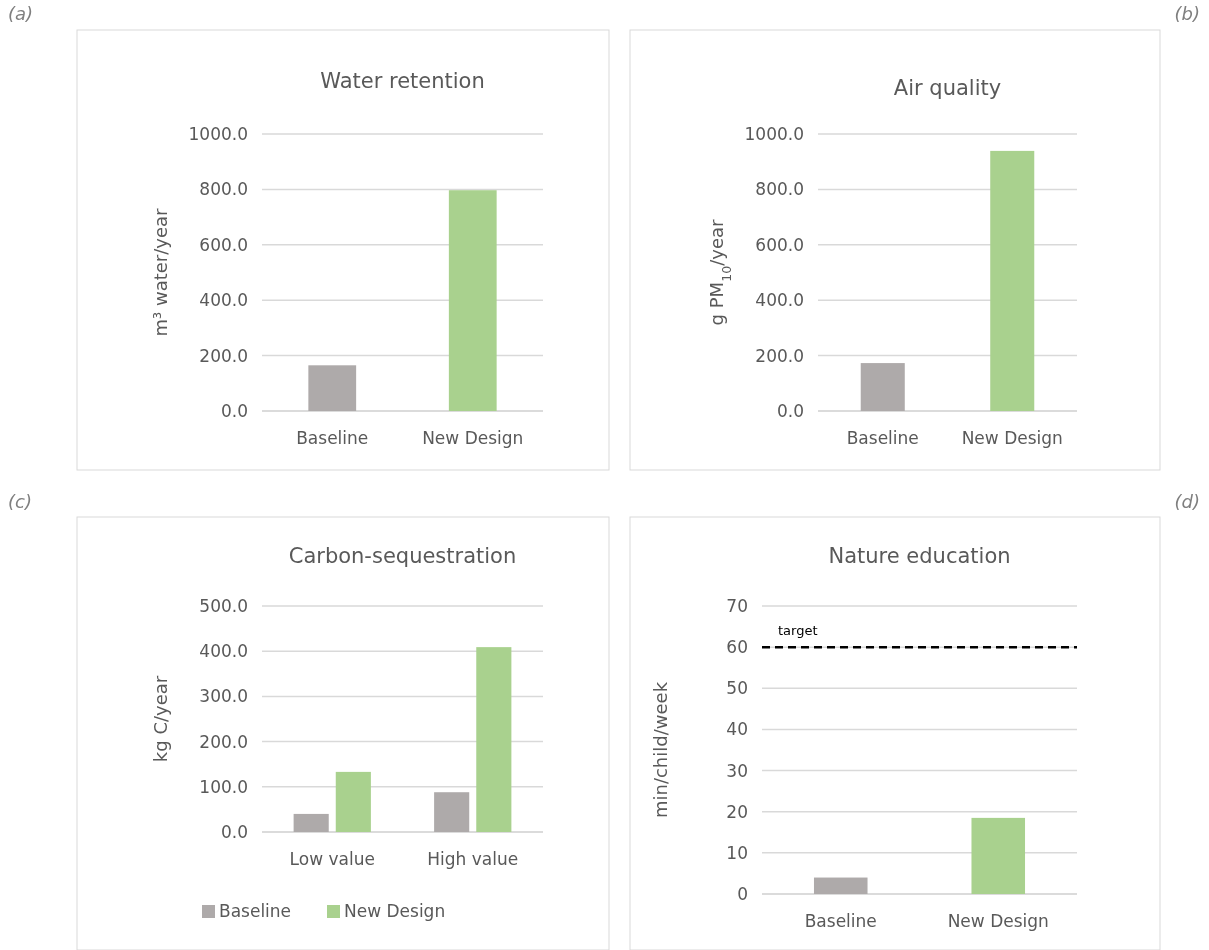 The image size is (1209, 950). Describe the element at coordinates (402, 81) in the screenshot. I see `chart-title: Water retention` at that location.